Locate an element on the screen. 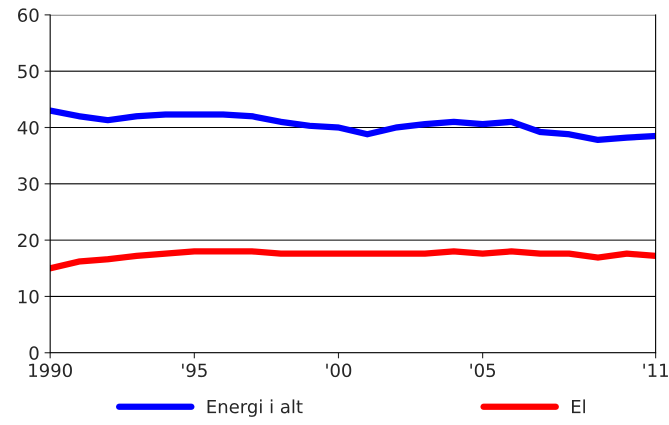 The height and width of the screenshot is (425, 669). y-tick-label: 50 is located at coordinates (28, 71).